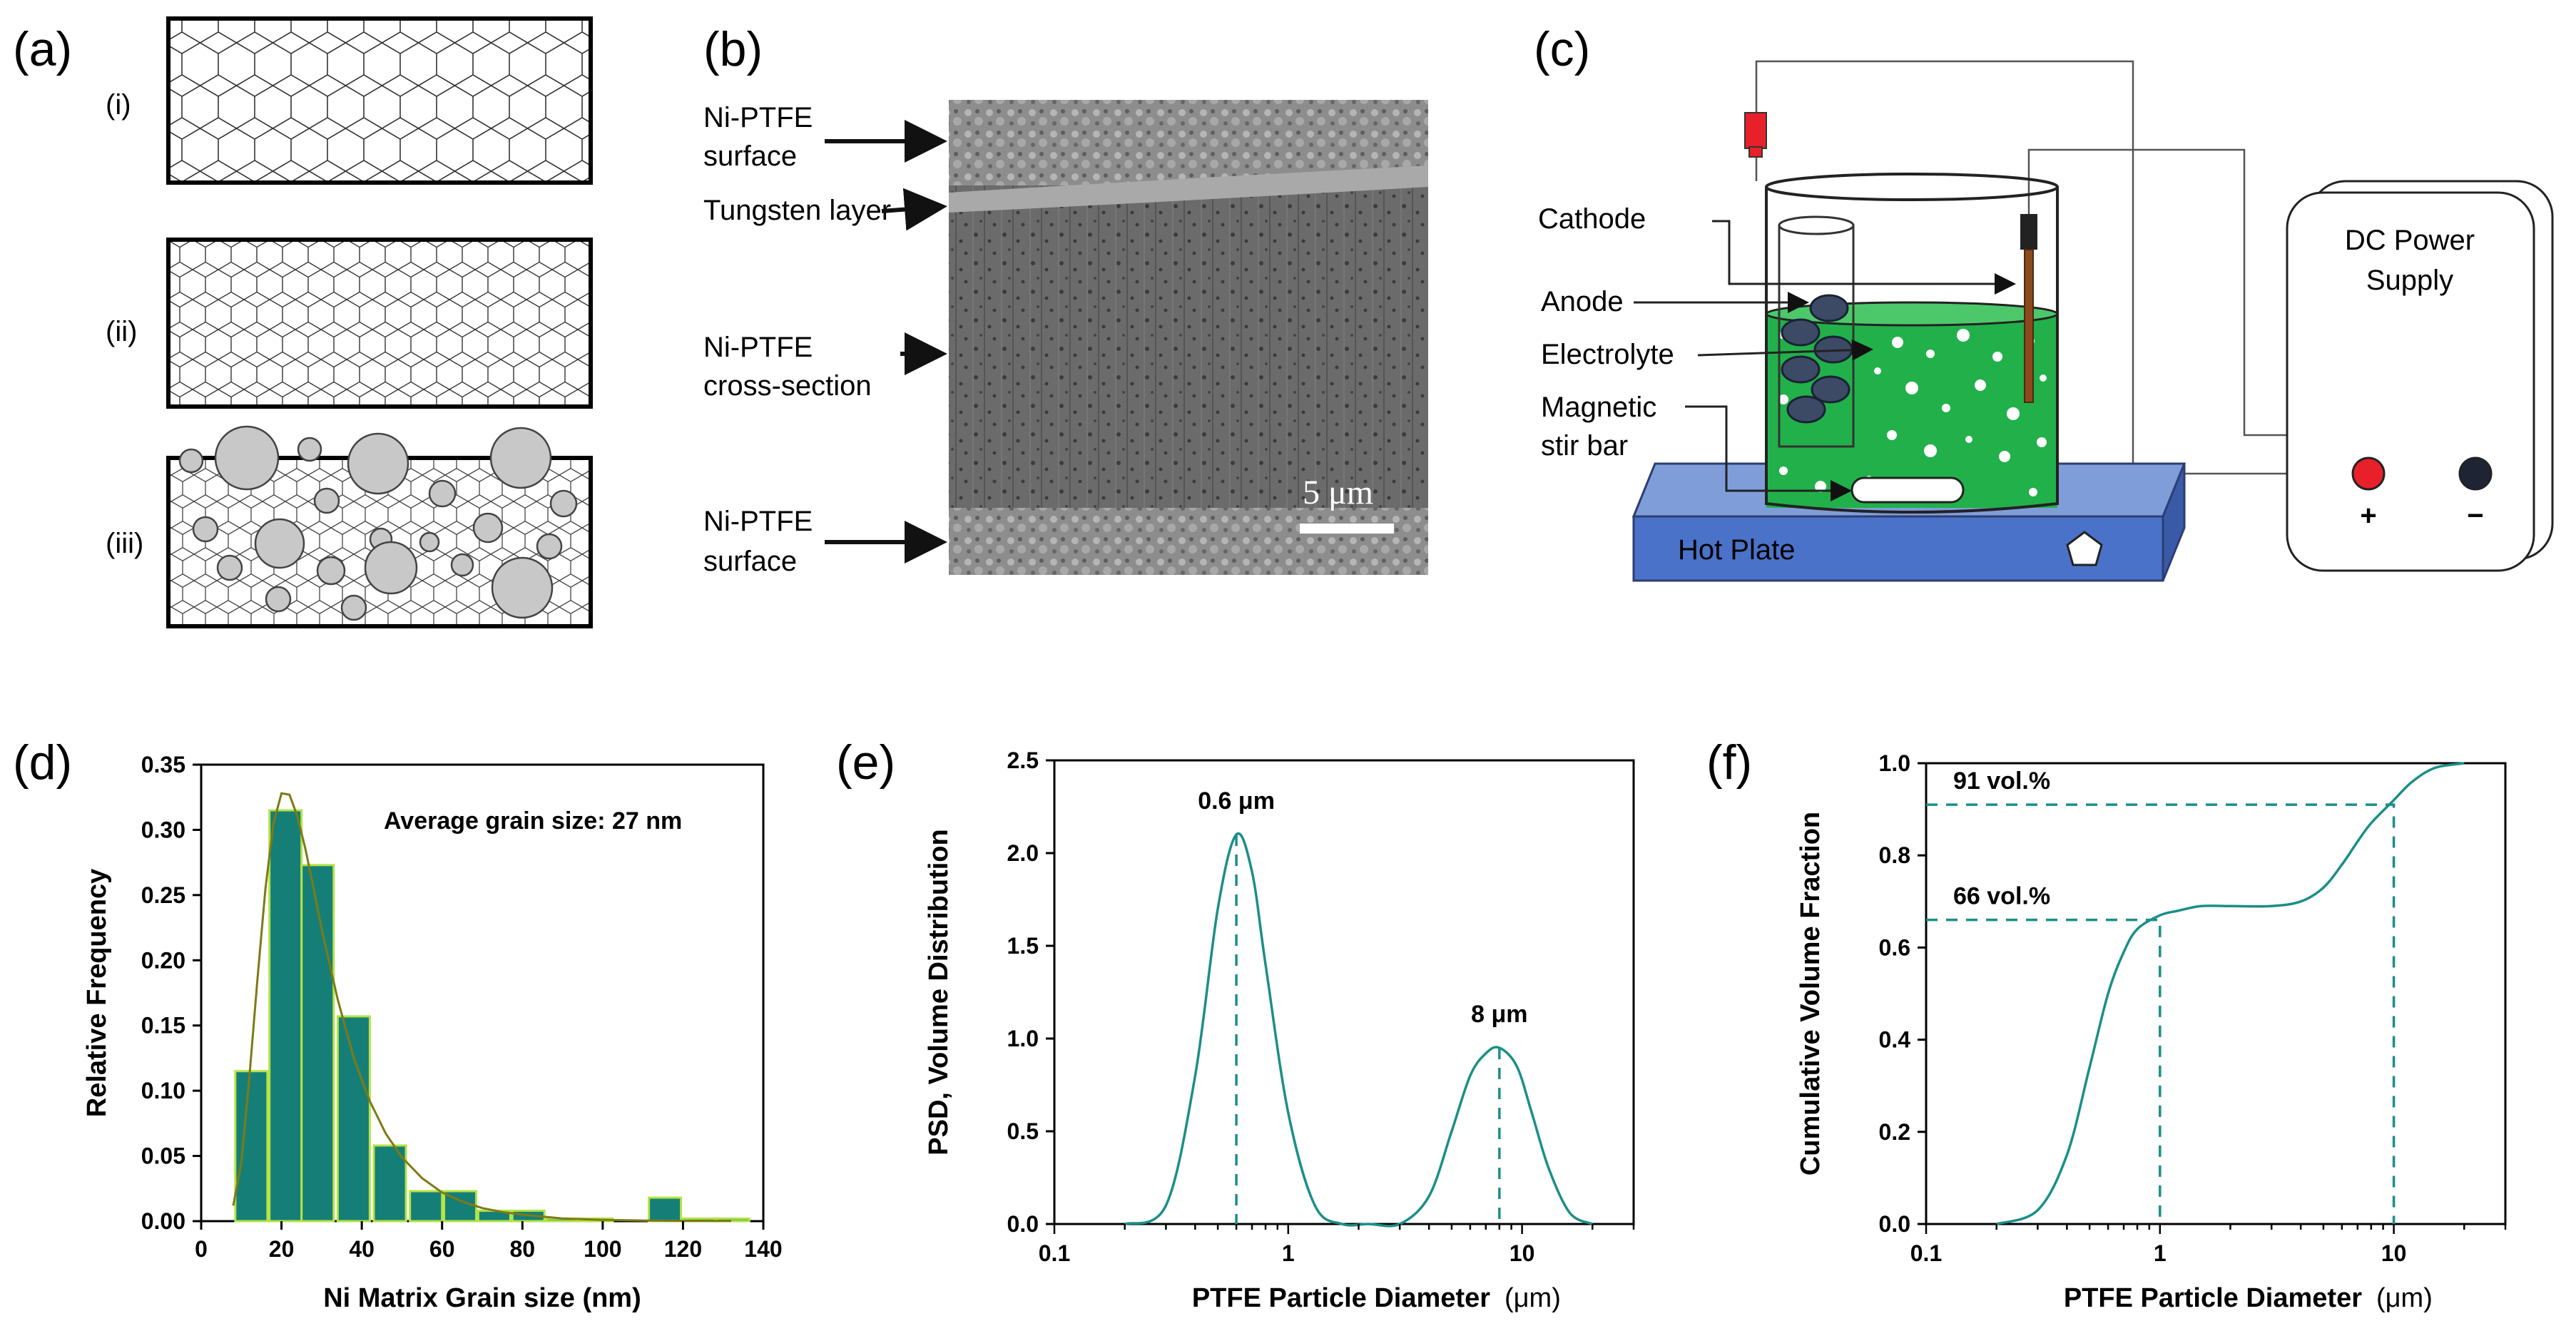  I want to click on chart-e-frame, so click(1344, 992).